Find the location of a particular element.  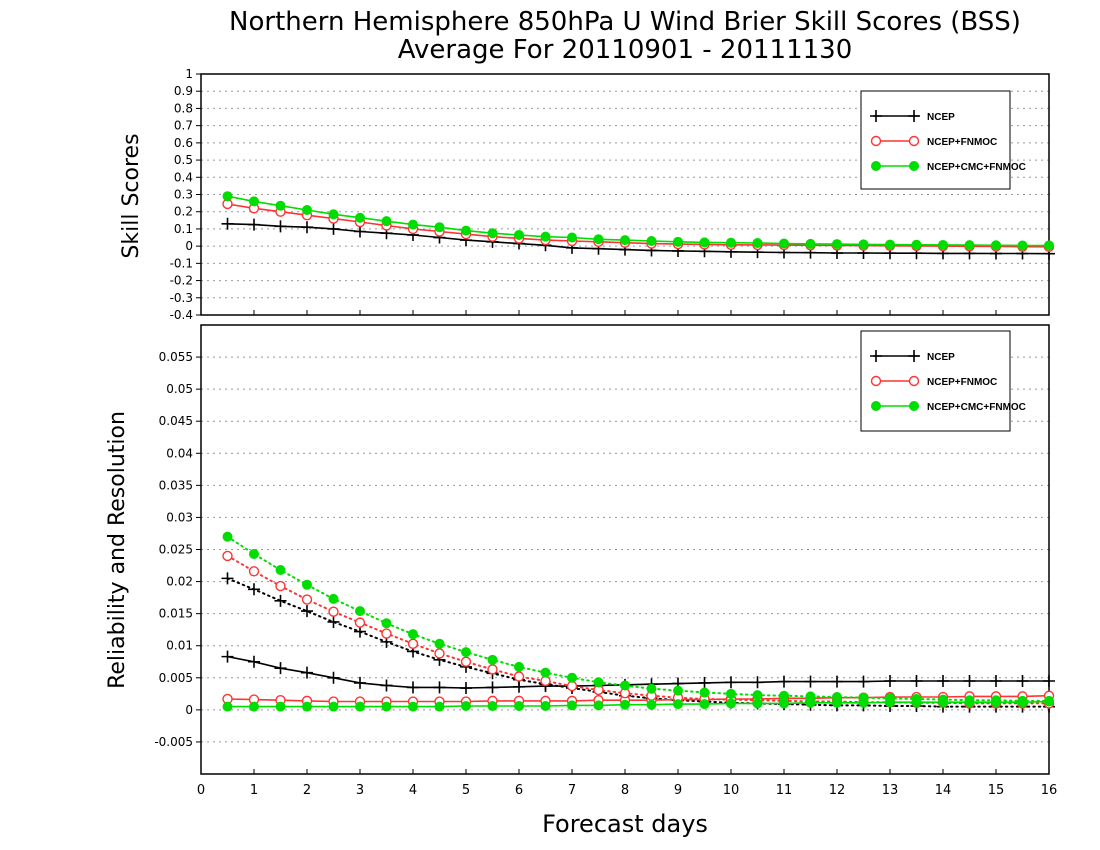

x-tick-label: 11 is located at coordinates (784, 790).